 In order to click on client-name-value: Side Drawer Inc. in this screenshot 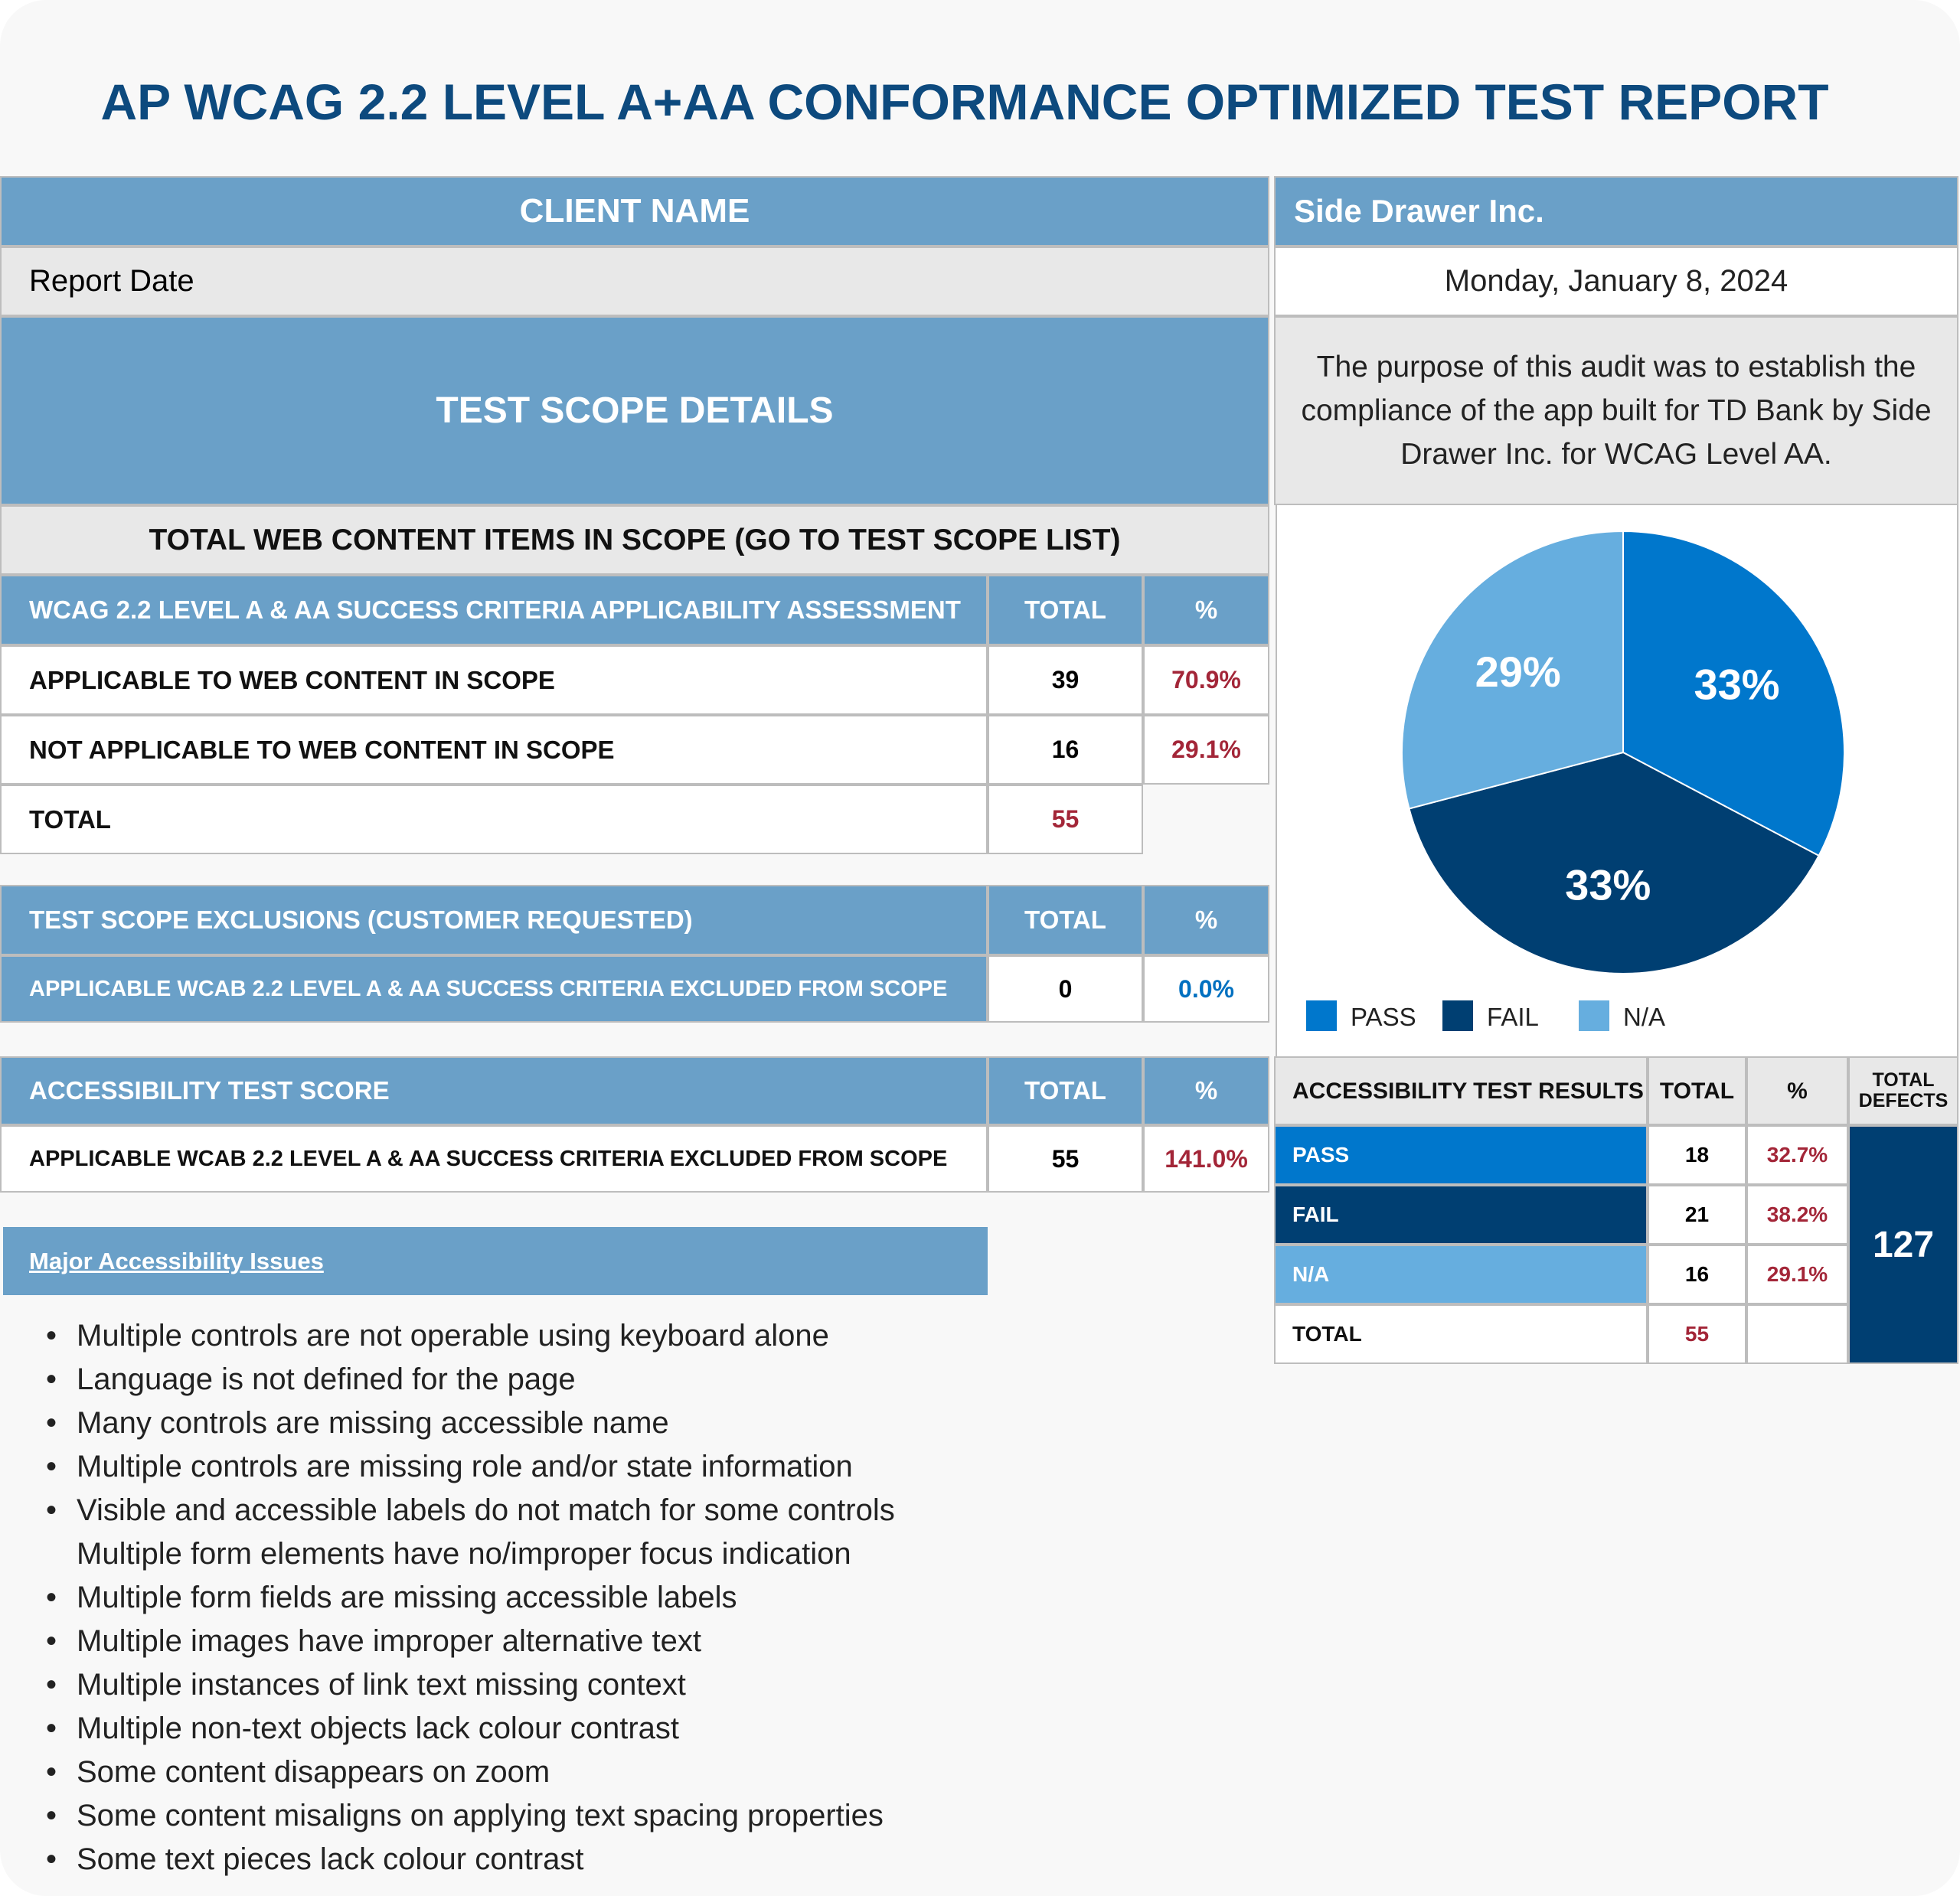, I will do `click(1616, 211)`.